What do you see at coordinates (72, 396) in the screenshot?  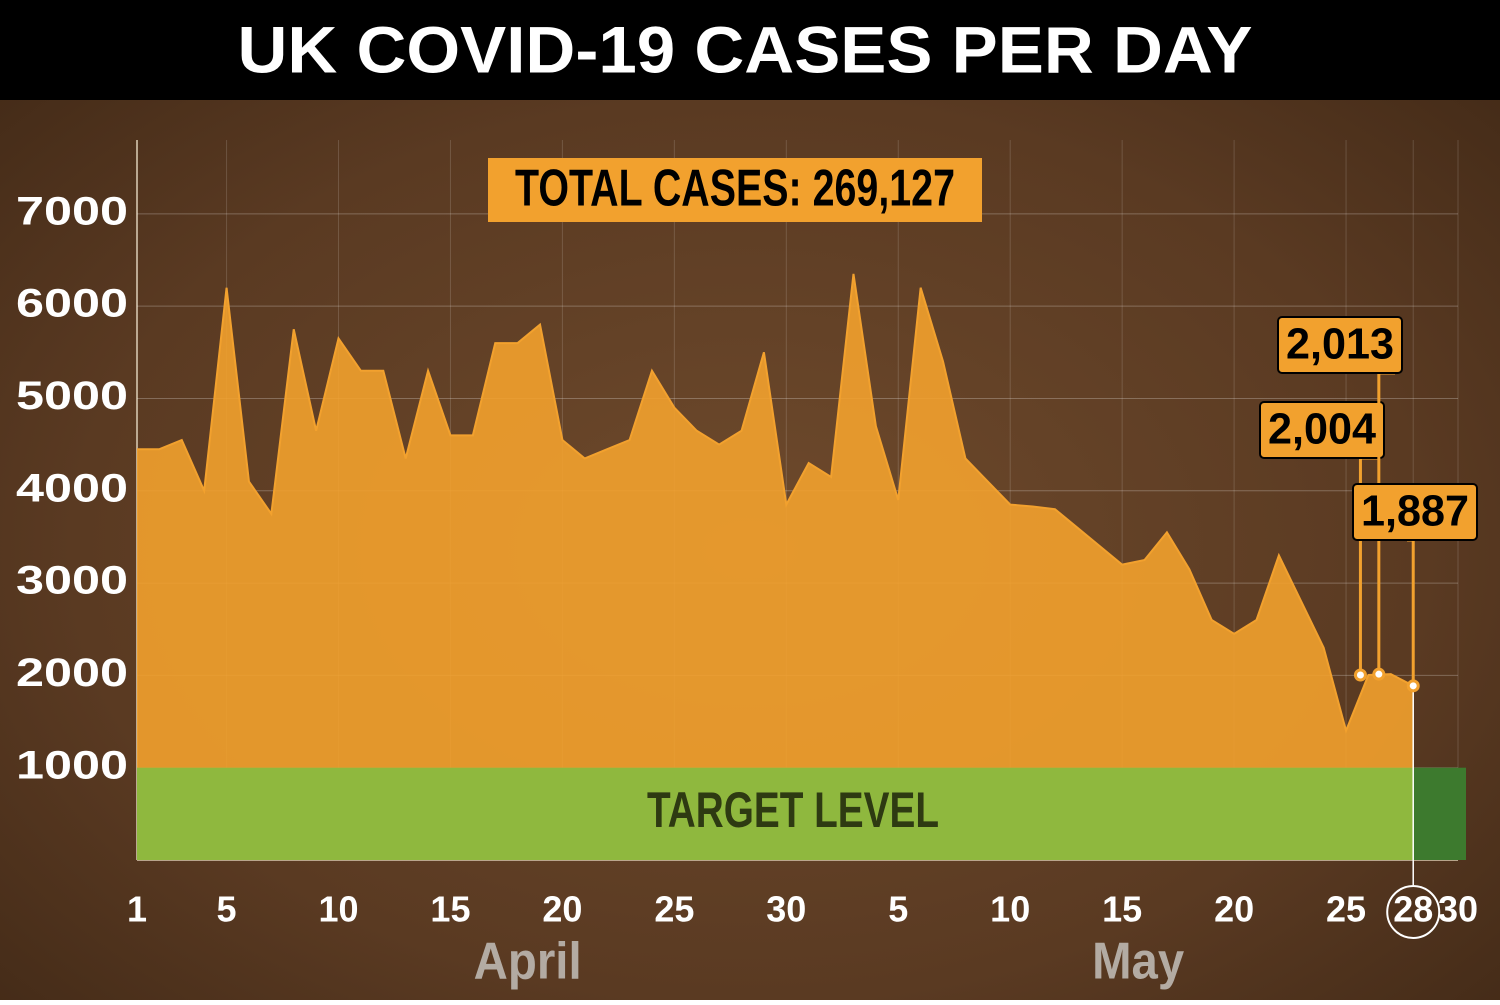 I see `y-tick-label: 5000` at bounding box center [72, 396].